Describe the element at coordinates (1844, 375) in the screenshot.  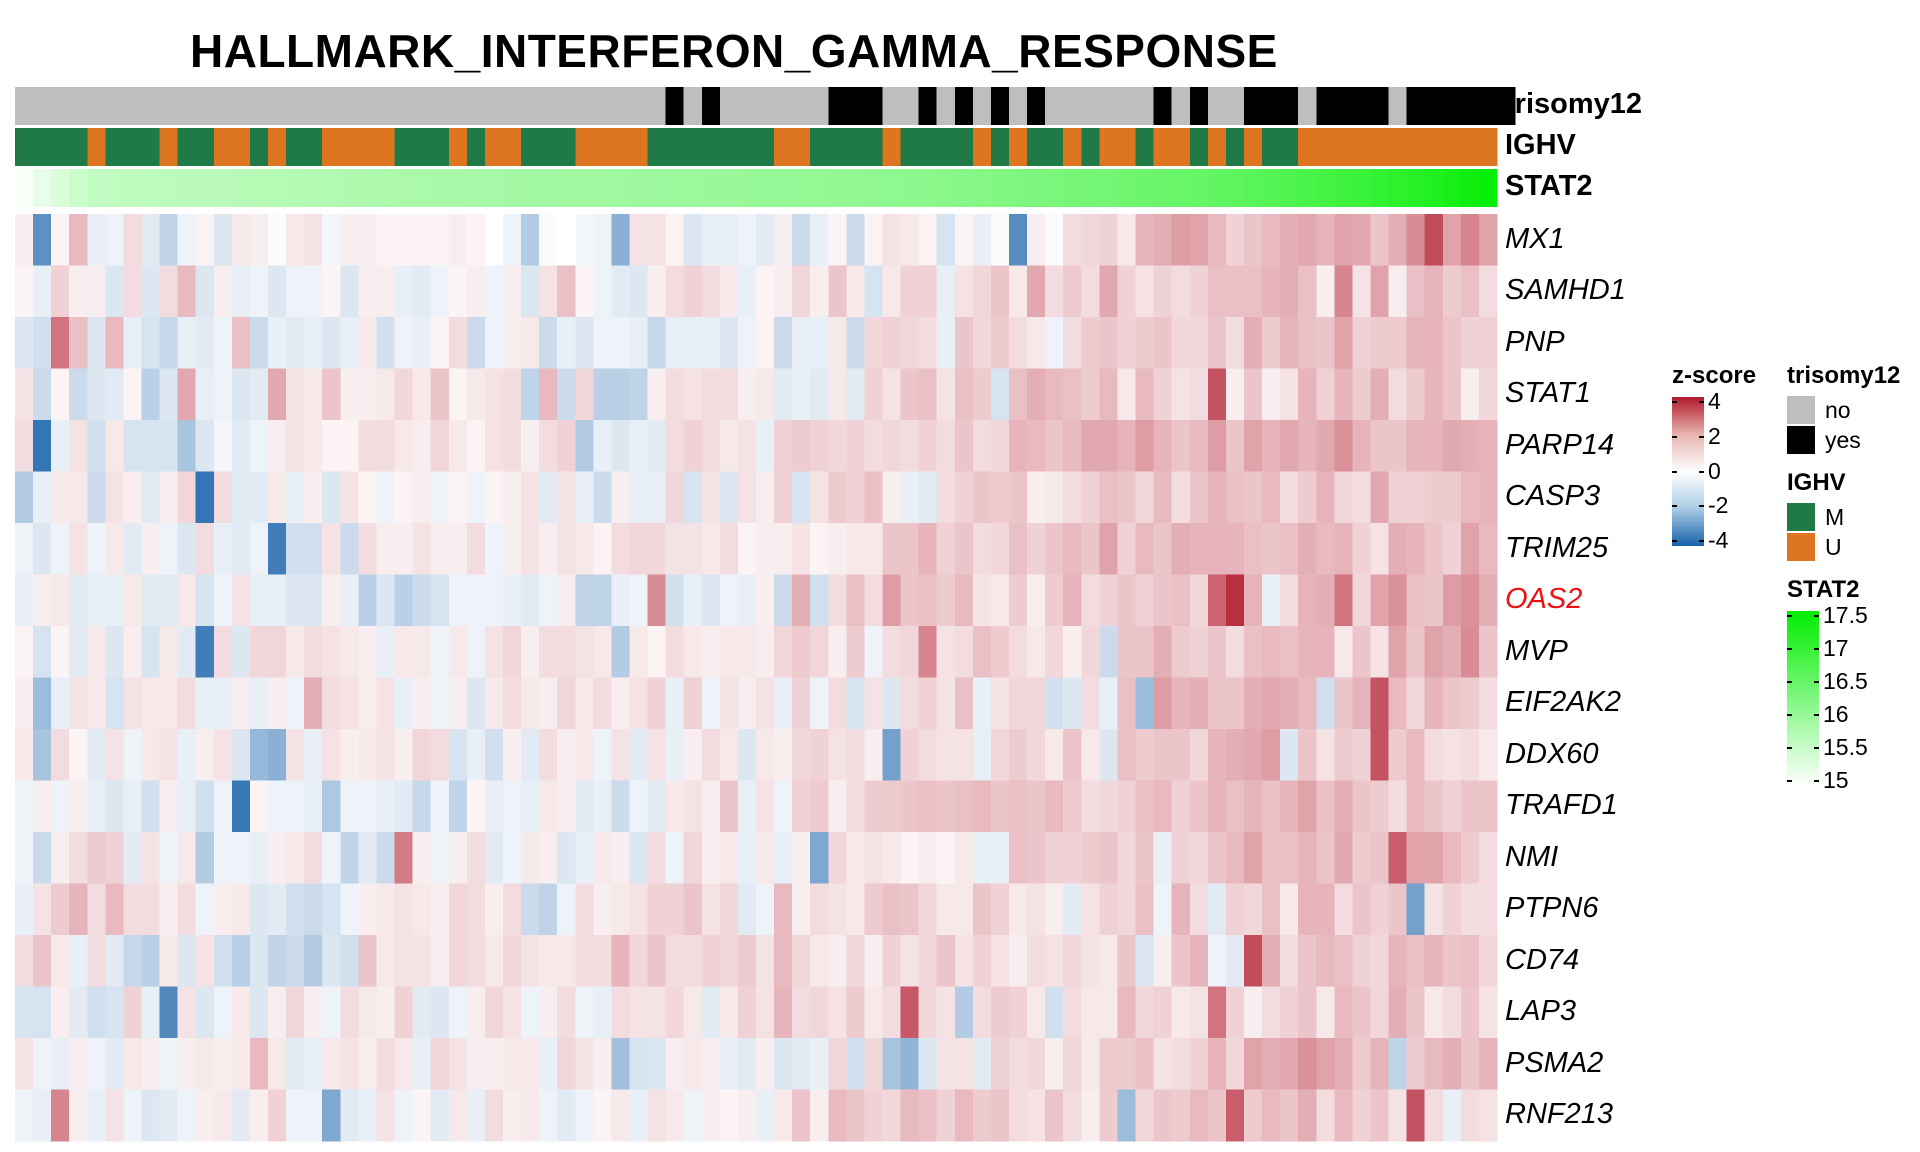
I see `trisomy12-legend-title: trisomy12` at that location.